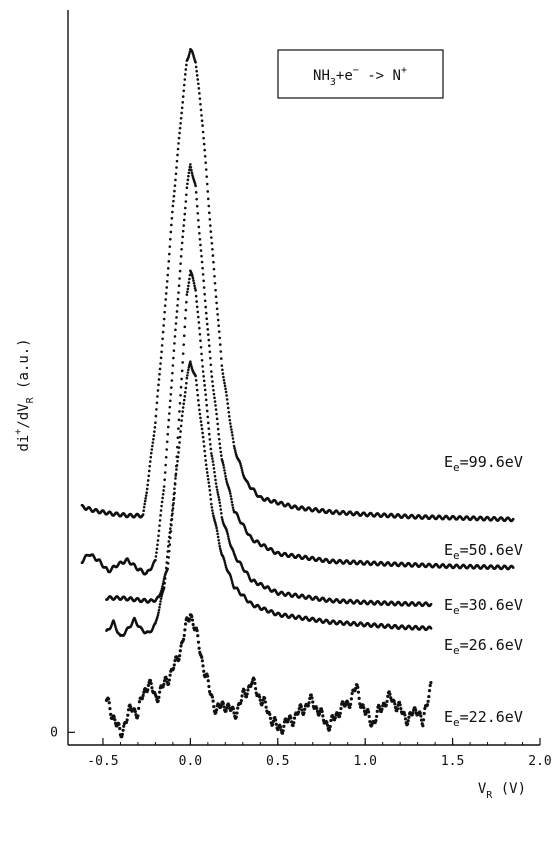 The height and width of the screenshot is (844, 560). I want to click on x-tick-label: 1.5, so click(452, 761).